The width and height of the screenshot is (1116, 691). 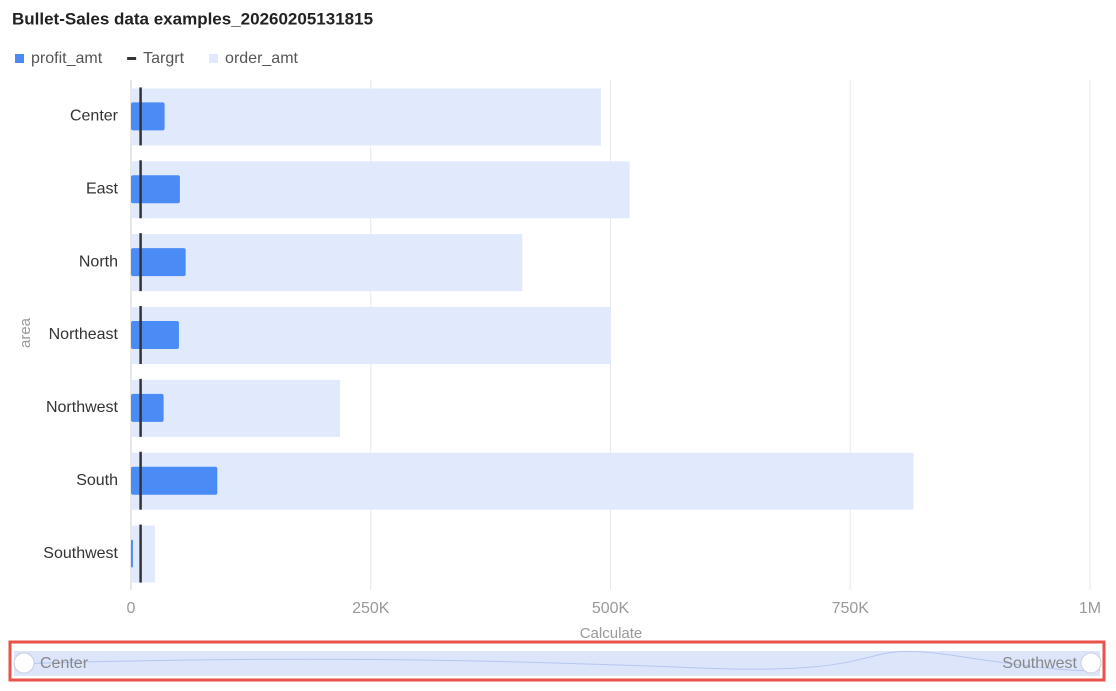 What do you see at coordinates (611, 633) in the screenshot?
I see `x-axis-label: Calculate` at bounding box center [611, 633].